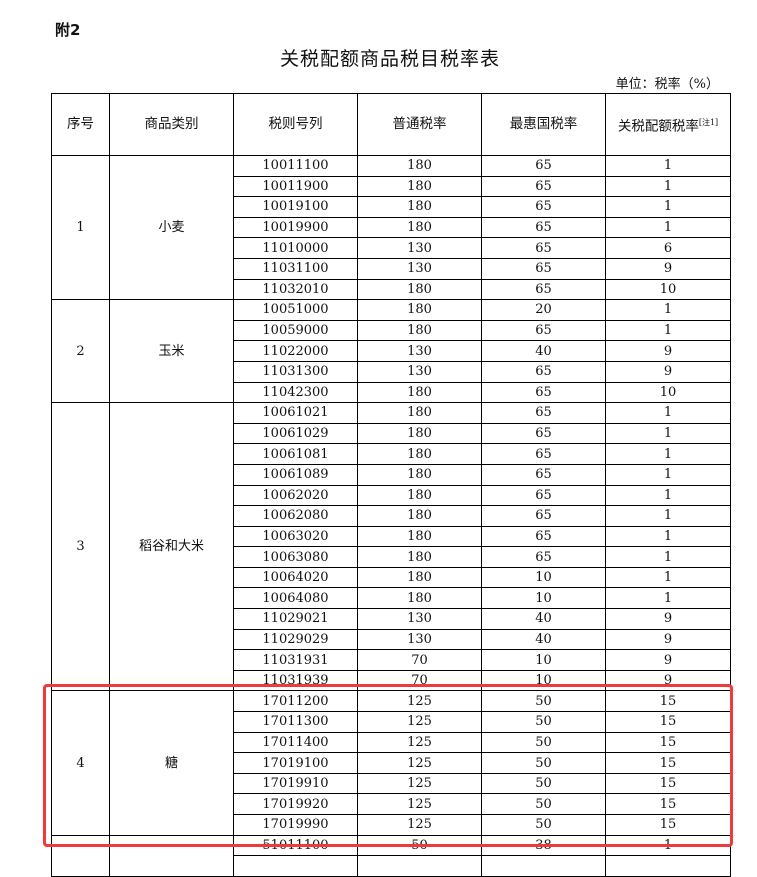 The height and width of the screenshot is (877, 757). What do you see at coordinates (295, 680) in the screenshot?
I see `cell-code: 11031939` at bounding box center [295, 680].